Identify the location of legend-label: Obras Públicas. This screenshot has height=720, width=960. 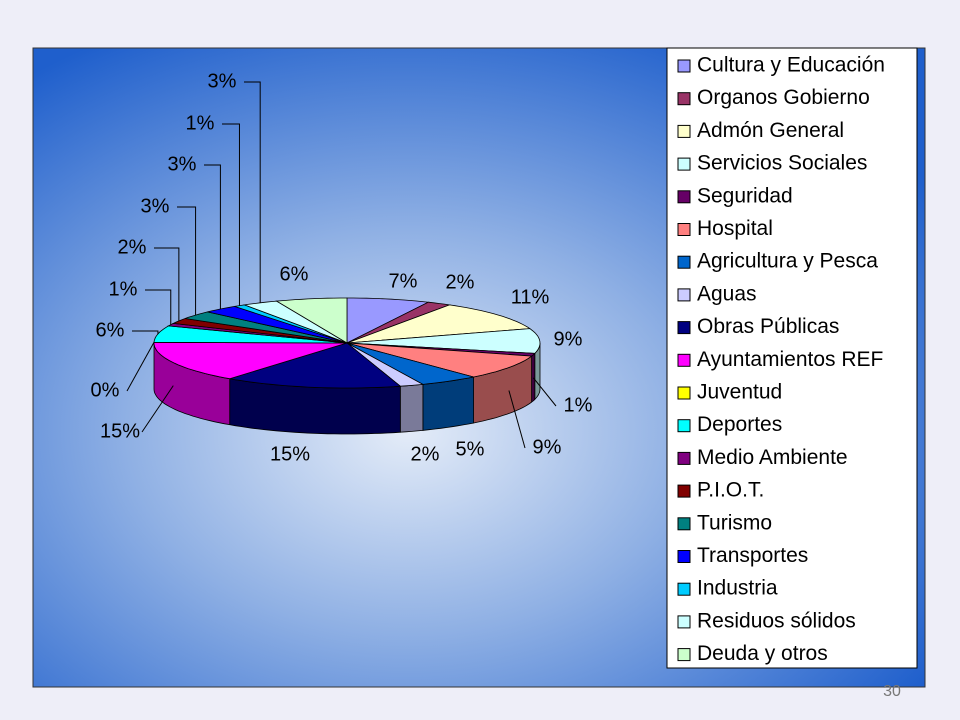
(768, 326).